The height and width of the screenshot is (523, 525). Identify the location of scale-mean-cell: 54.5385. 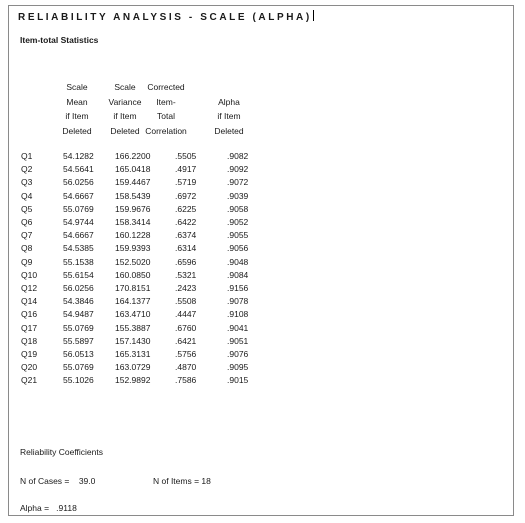
(78, 248).